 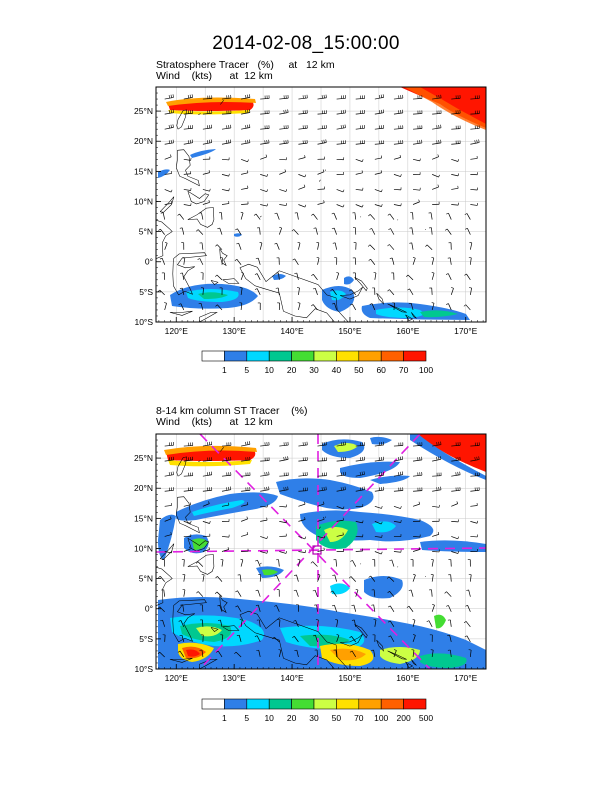 What do you see at coordinates (143, 141) in the screenshot?
I see `lat-tick-label: 20°N` at bounding box center [143, 141].